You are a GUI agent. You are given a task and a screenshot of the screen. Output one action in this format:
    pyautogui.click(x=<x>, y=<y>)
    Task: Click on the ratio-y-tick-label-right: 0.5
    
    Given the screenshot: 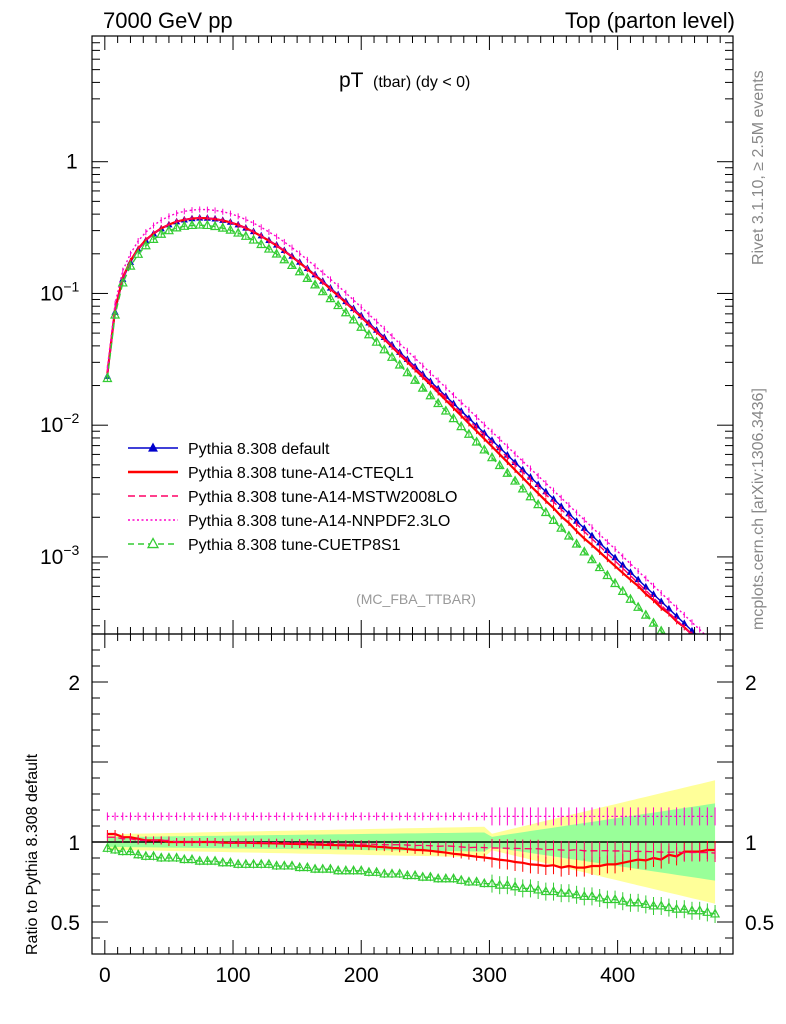 What is the action you would take?
    pyautogui.click(x=759, y=923)
    